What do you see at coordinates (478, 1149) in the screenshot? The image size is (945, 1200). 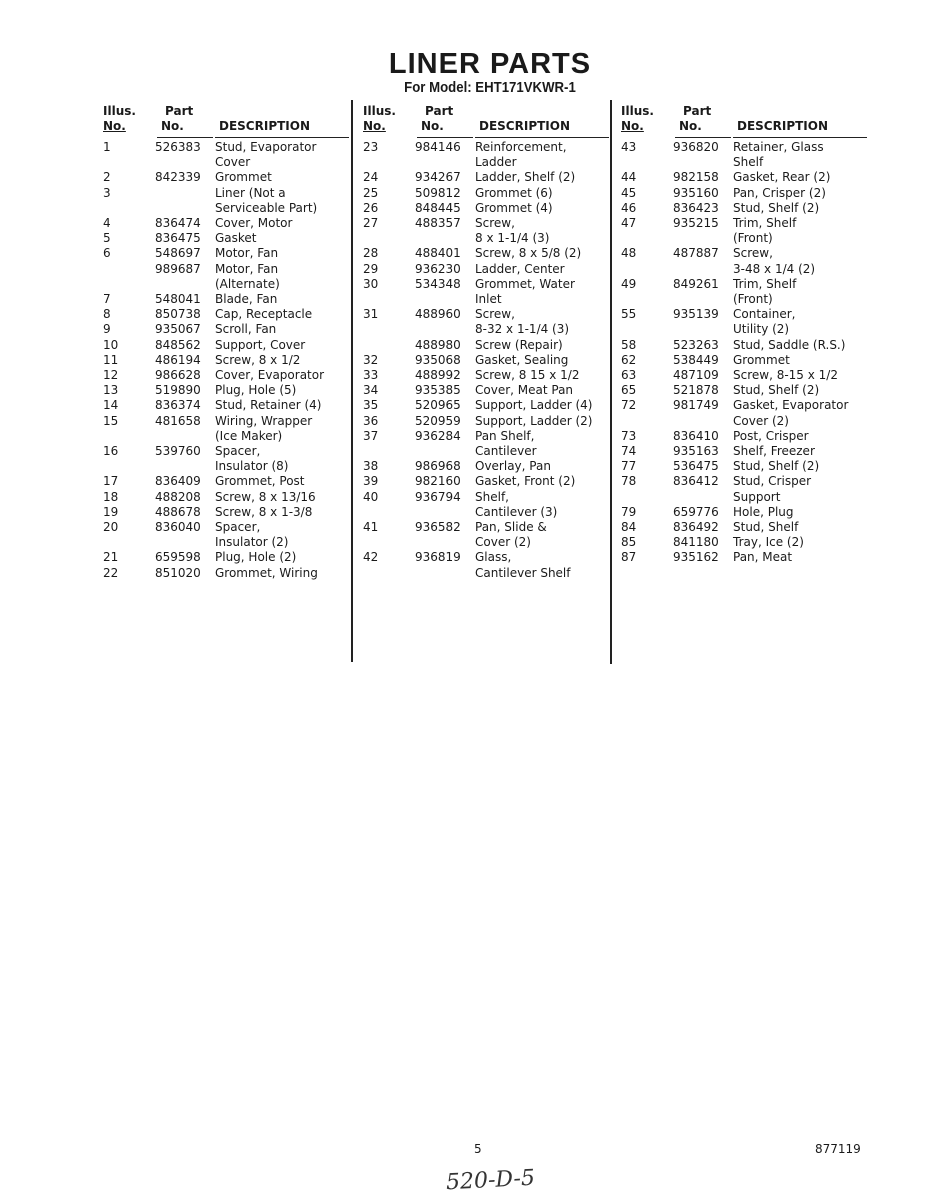 I see `page-number: 5` at bounding box center [478, 1149].